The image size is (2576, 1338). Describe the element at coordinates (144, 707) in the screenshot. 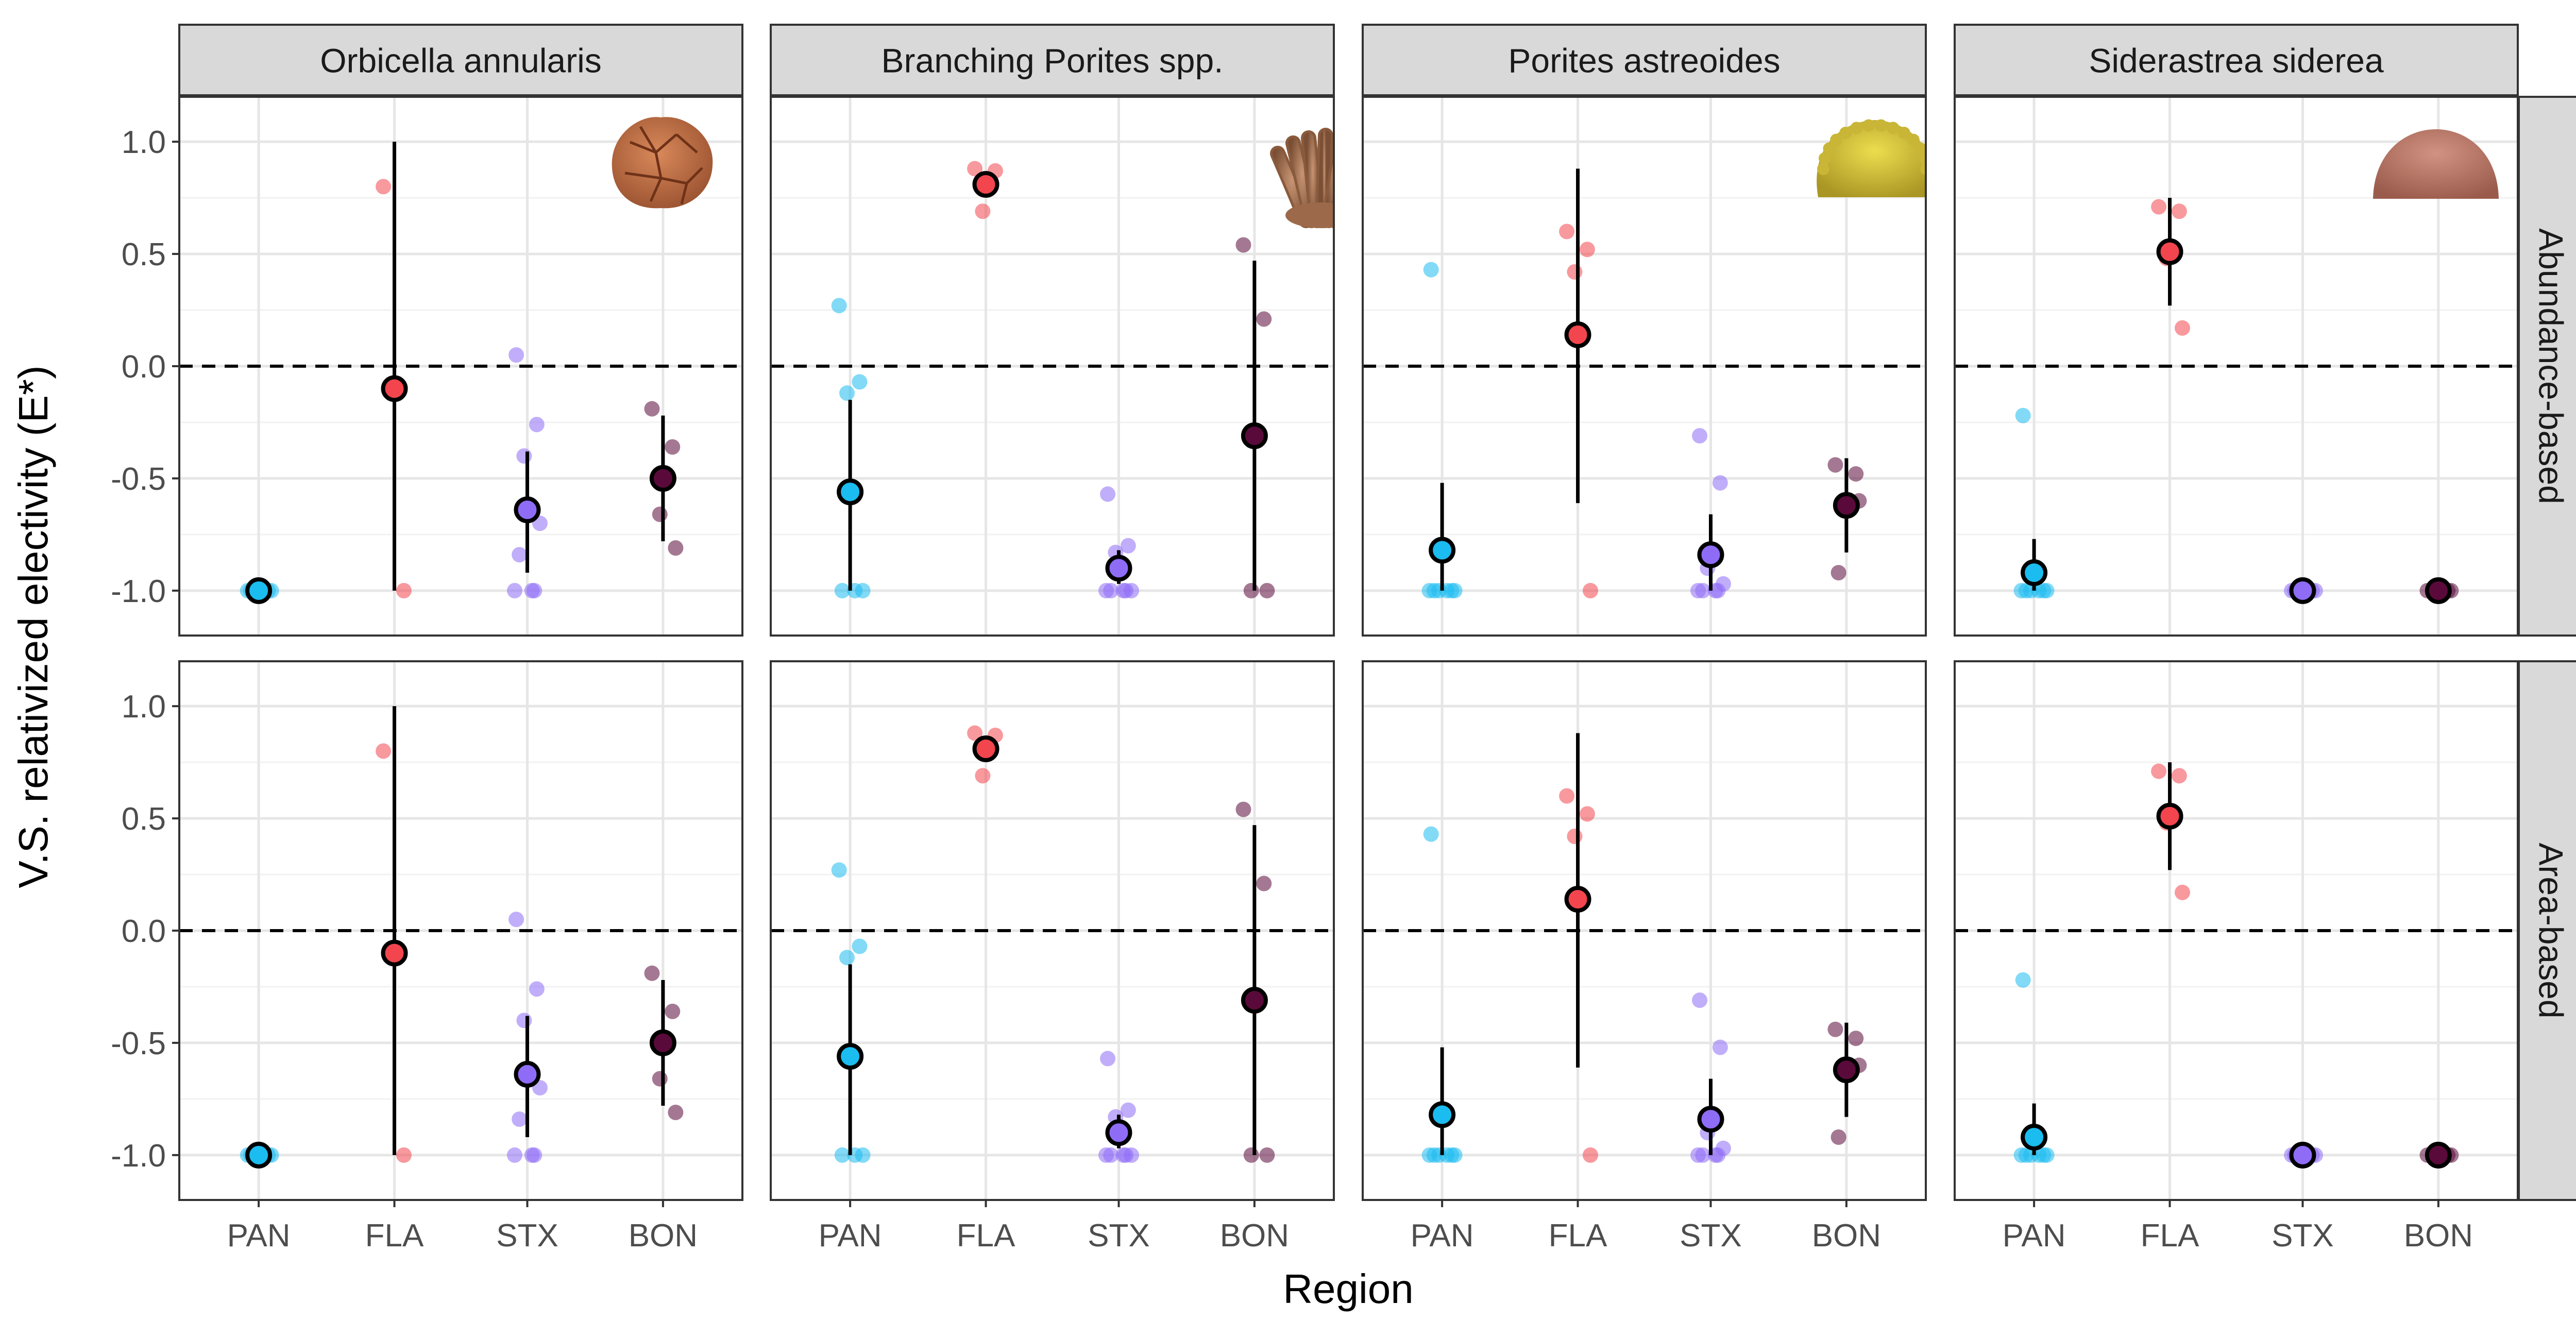

I see `y-tick-label: 1.0` at that location.